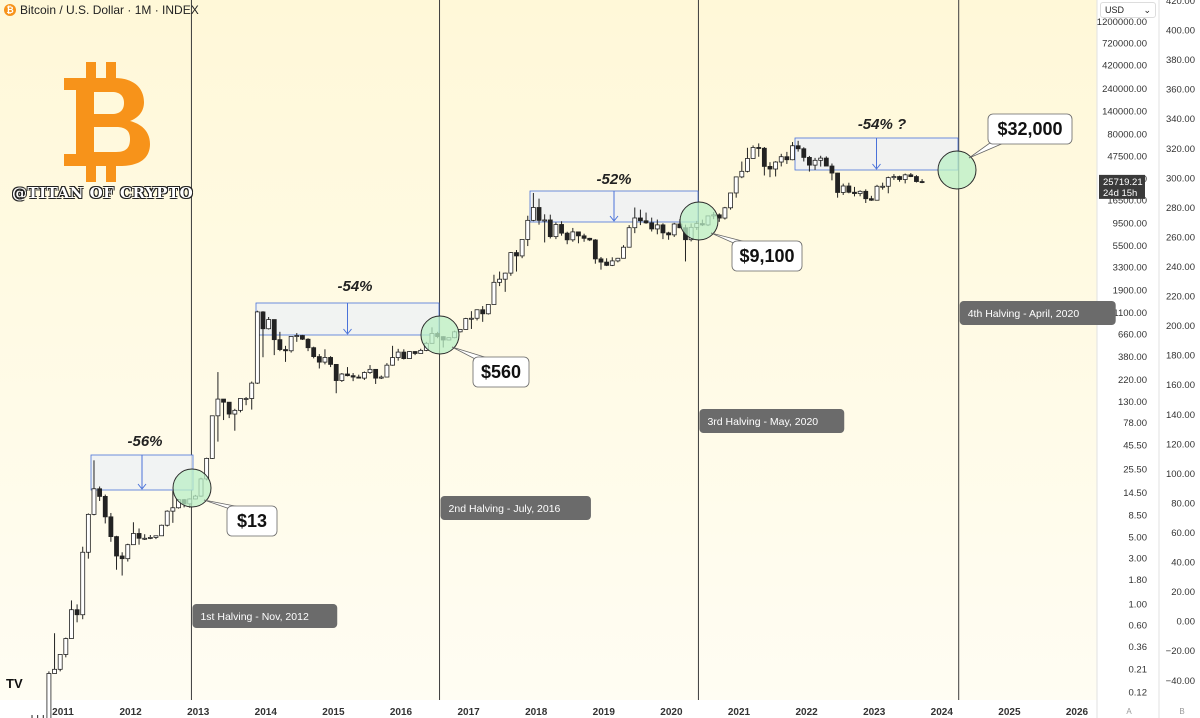 This screenshot has height=718, width=1200. What do you see at coordinates (1132, 380) in the screenshot?
I see `y-tick-label: 220.00` at bounding box center [1132, 380].